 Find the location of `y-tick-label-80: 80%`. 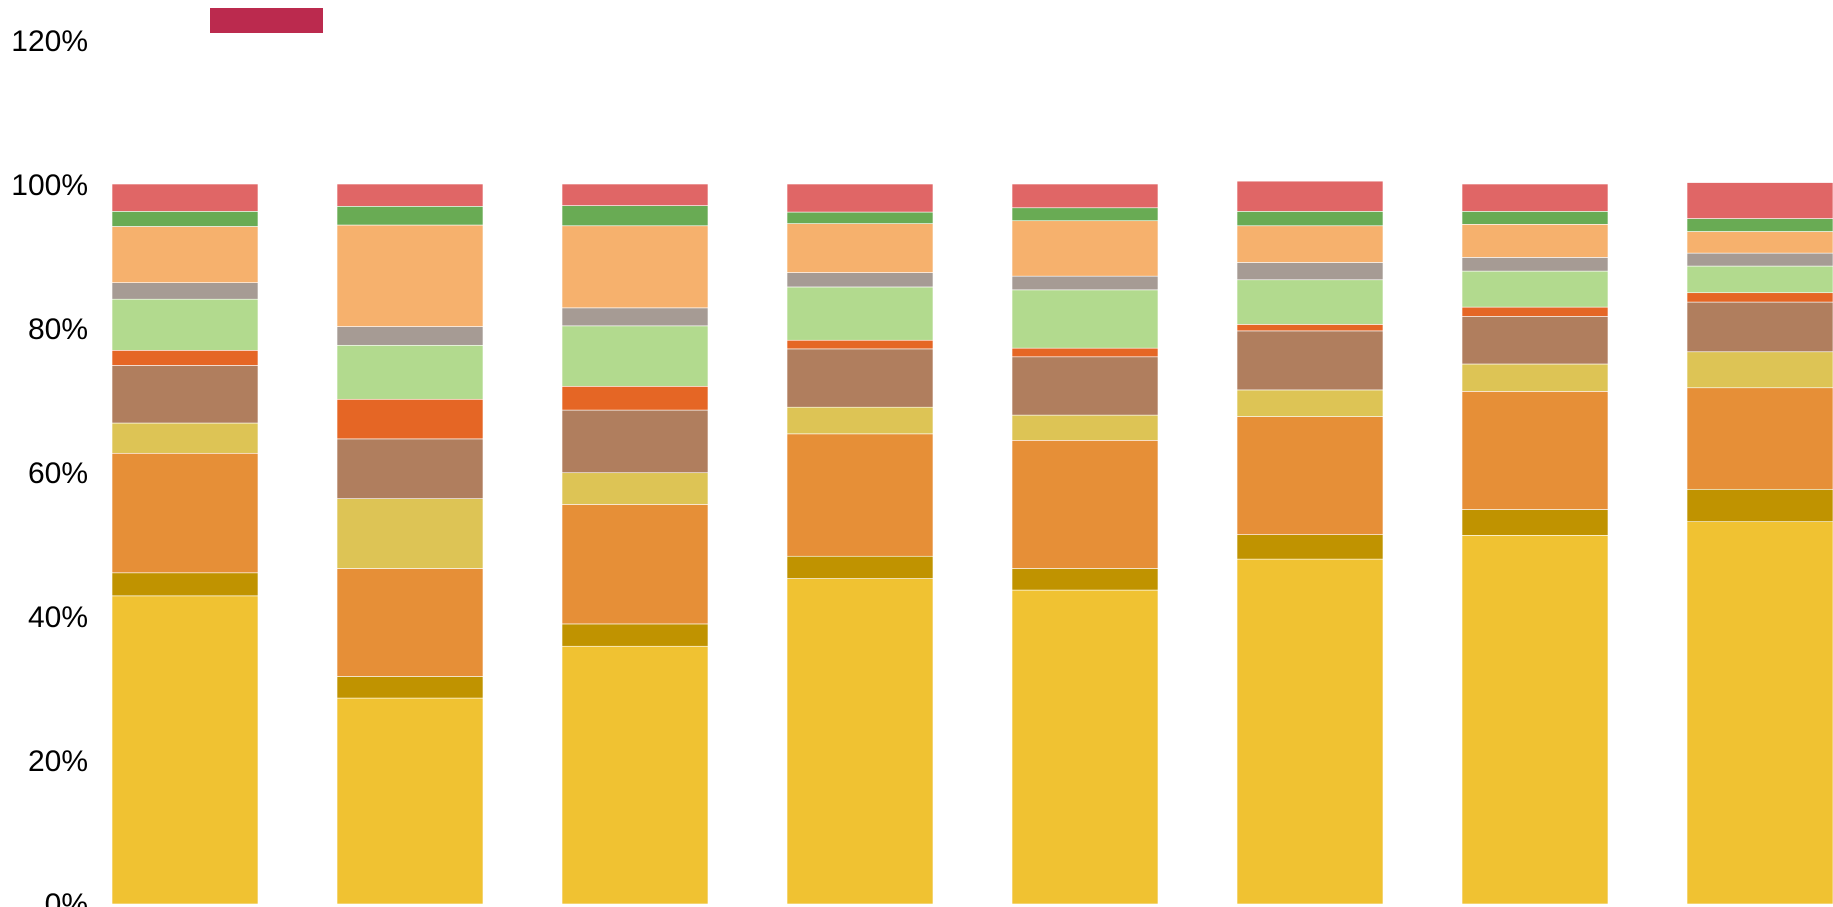

y-tick-label-80: 80% is located at coordinates (58, 329).